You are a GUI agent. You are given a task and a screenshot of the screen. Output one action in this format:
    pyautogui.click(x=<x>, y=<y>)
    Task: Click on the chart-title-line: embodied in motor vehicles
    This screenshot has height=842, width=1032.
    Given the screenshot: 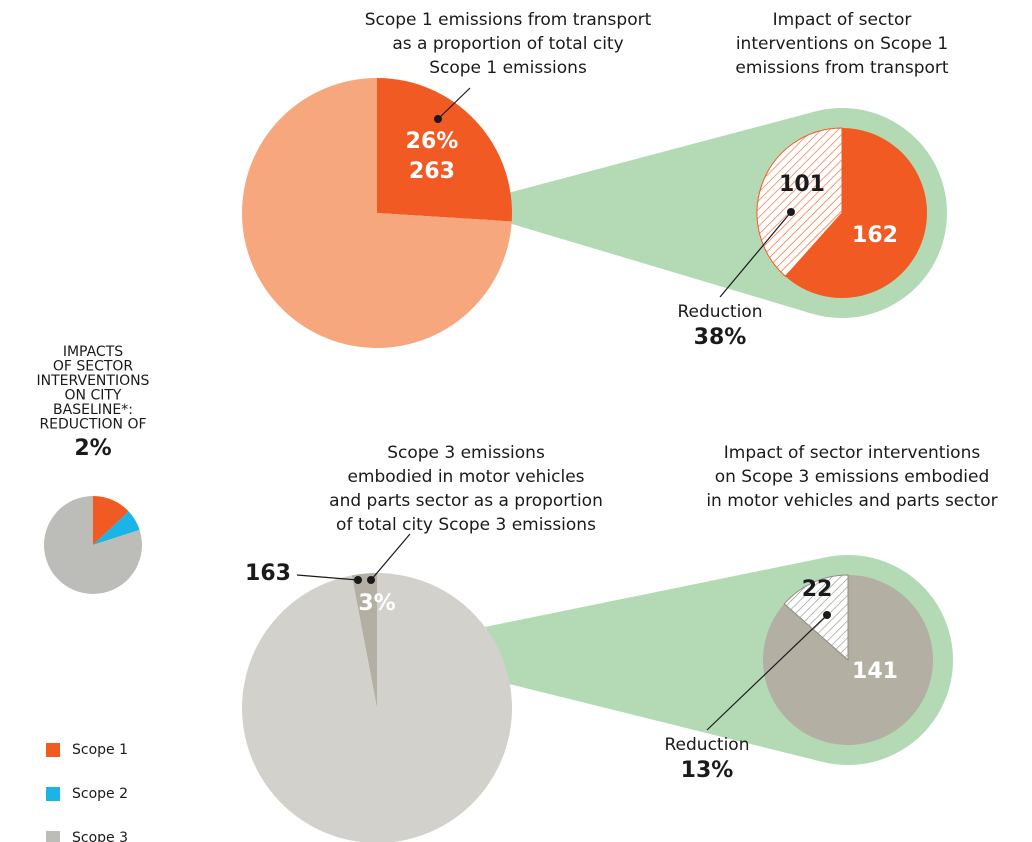 What is the action you would take?
    pyautogui.click(x=465, y=477)
    